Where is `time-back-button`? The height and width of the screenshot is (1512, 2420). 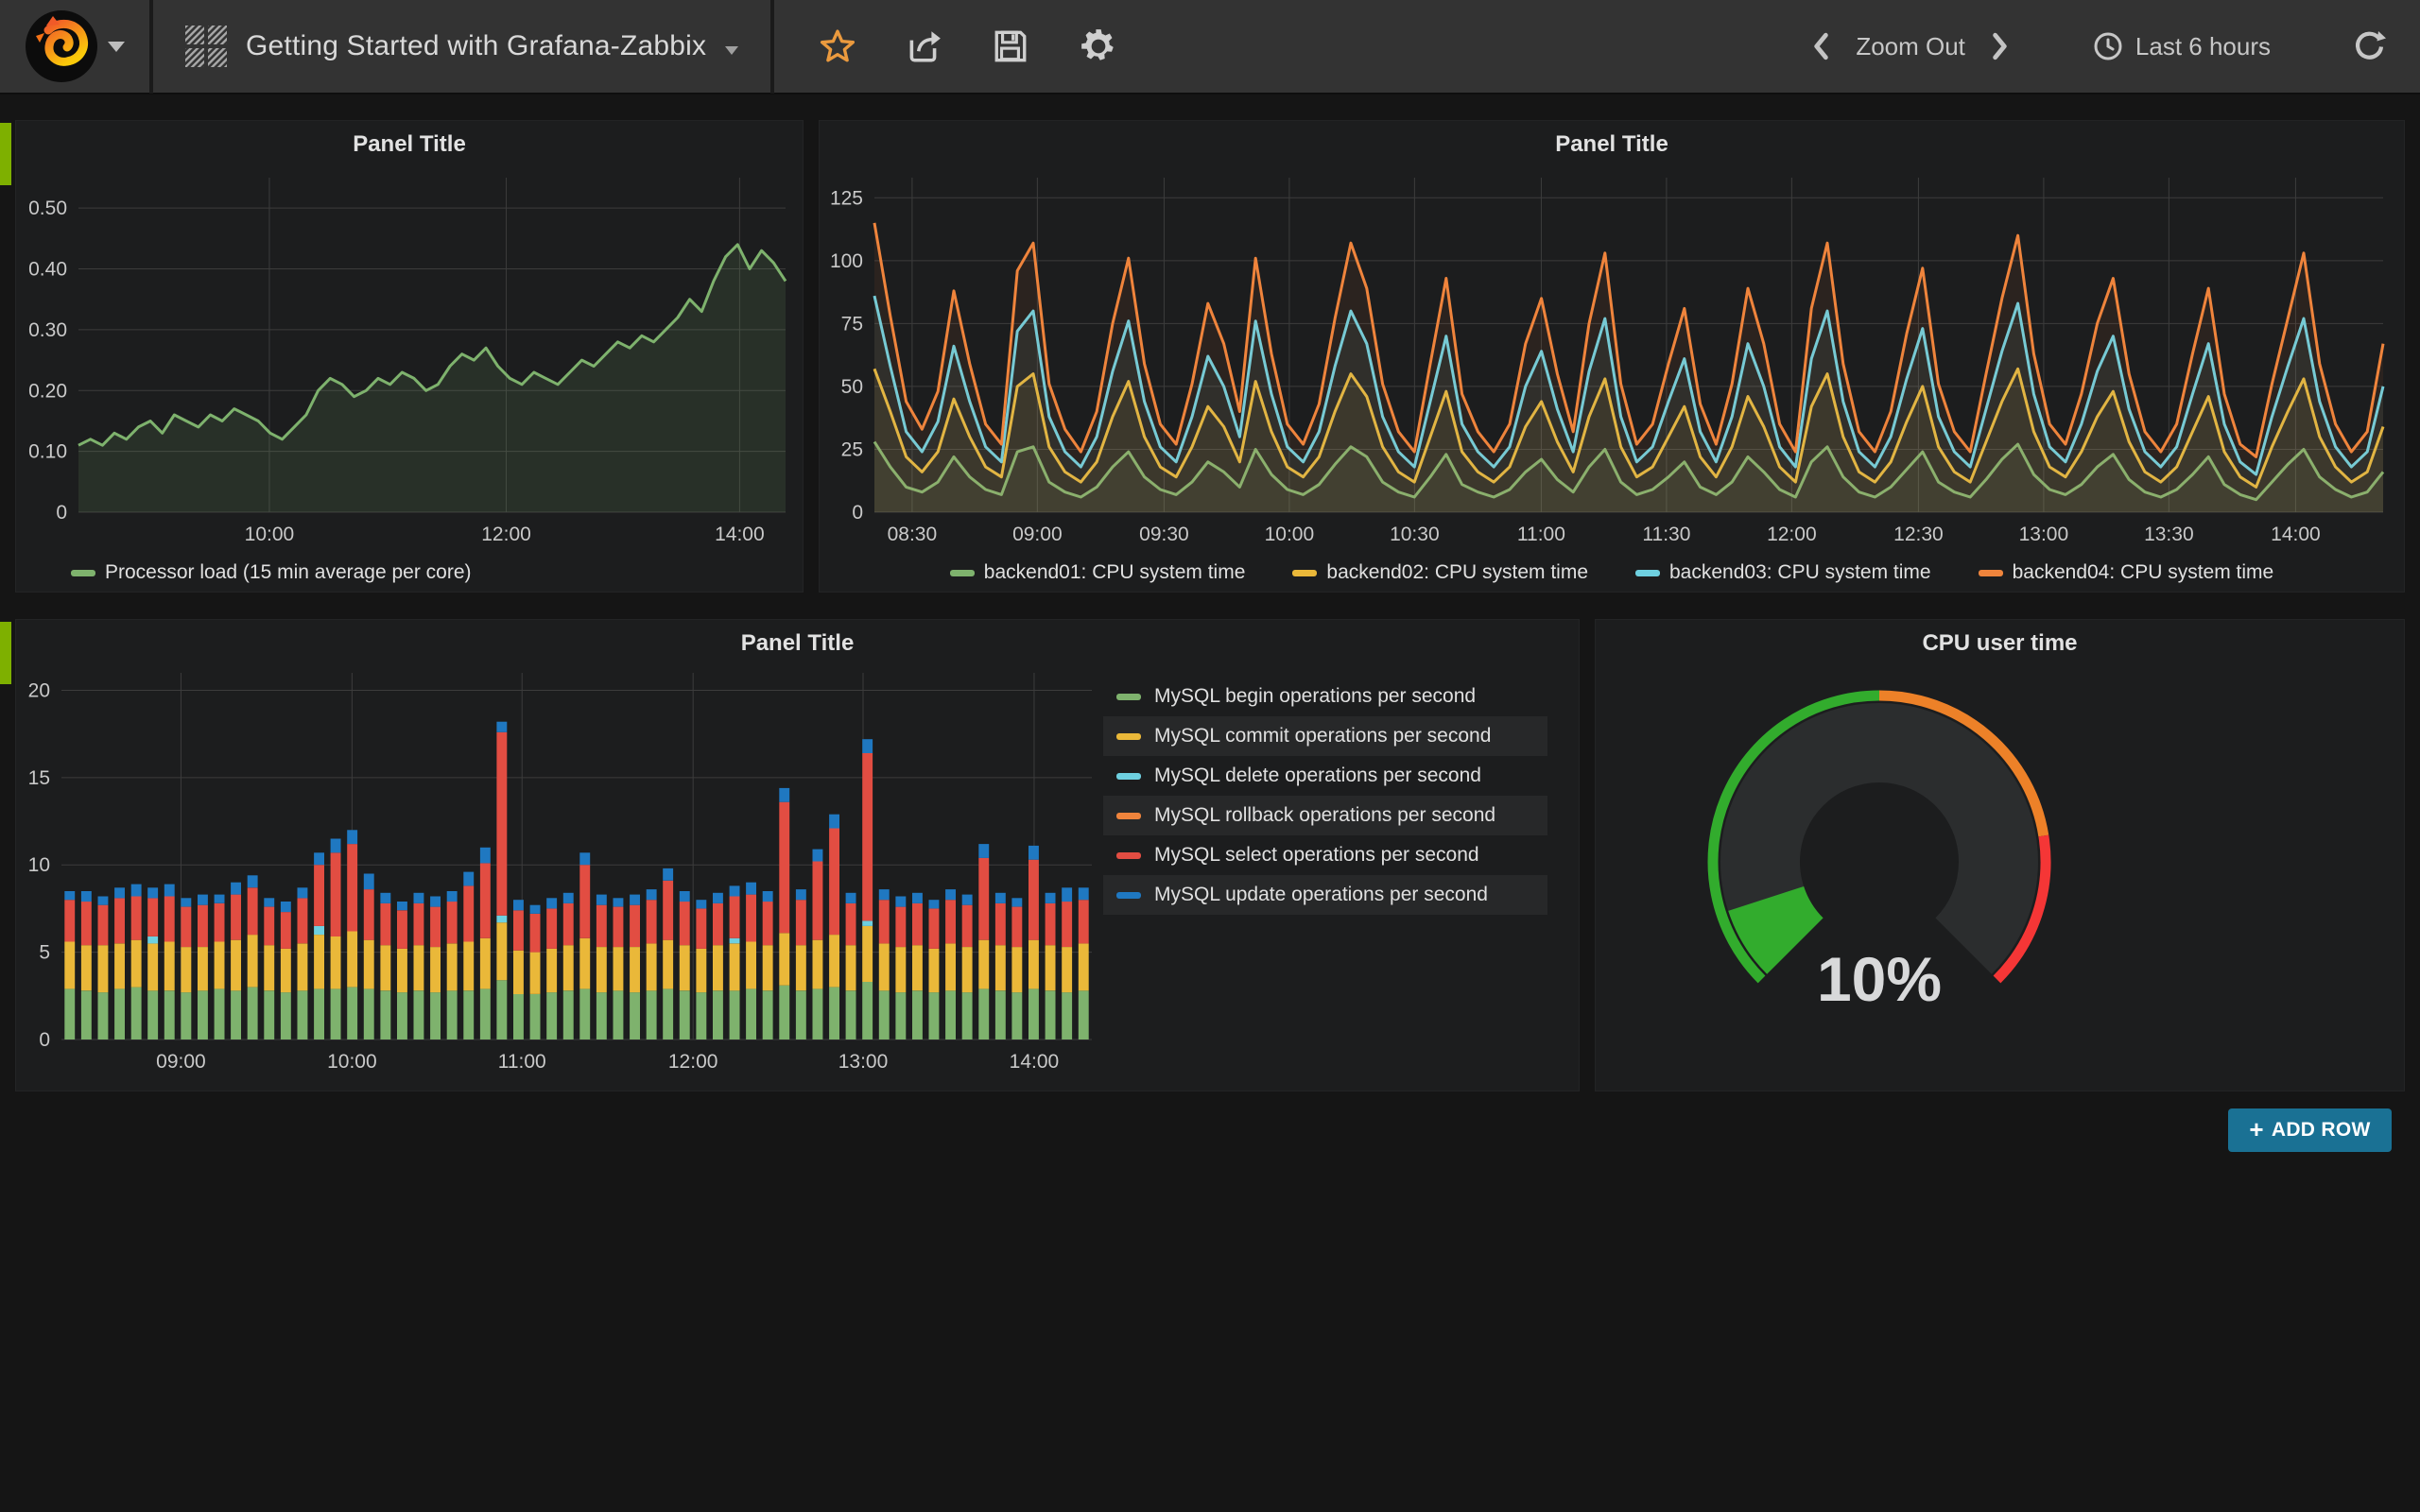 time-back-button is located at coordinates (1821, 46).